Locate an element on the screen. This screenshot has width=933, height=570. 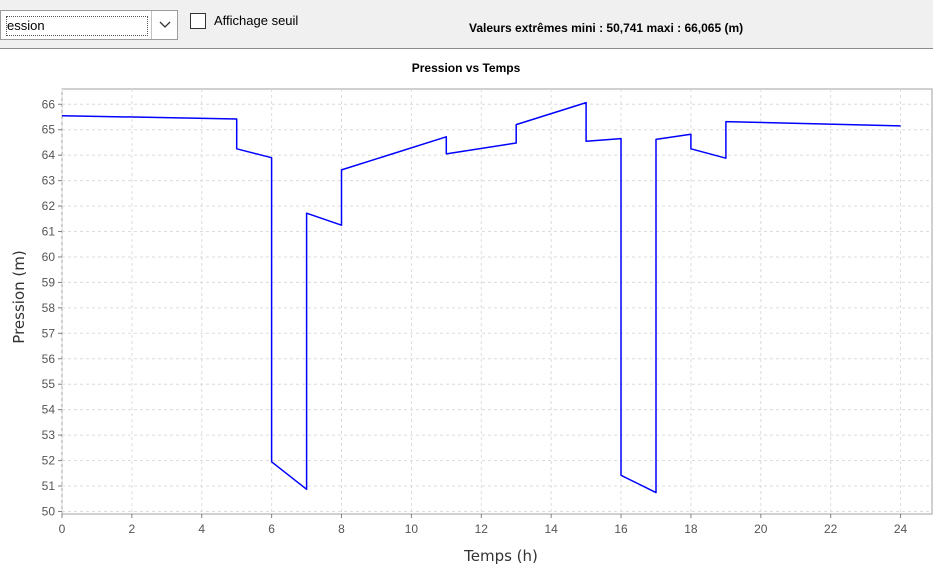
chevron-down-icon is located at coordinates (164, 25).